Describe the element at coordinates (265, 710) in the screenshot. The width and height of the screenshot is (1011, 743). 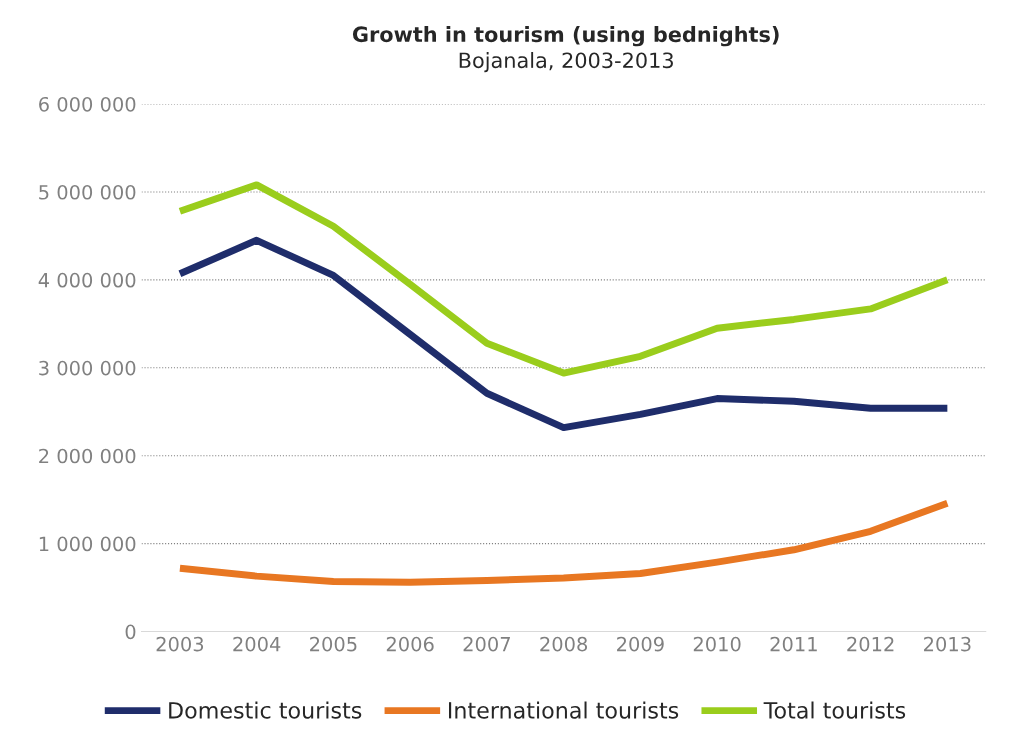
I see `legend-label: Domestic tourists` at that location.